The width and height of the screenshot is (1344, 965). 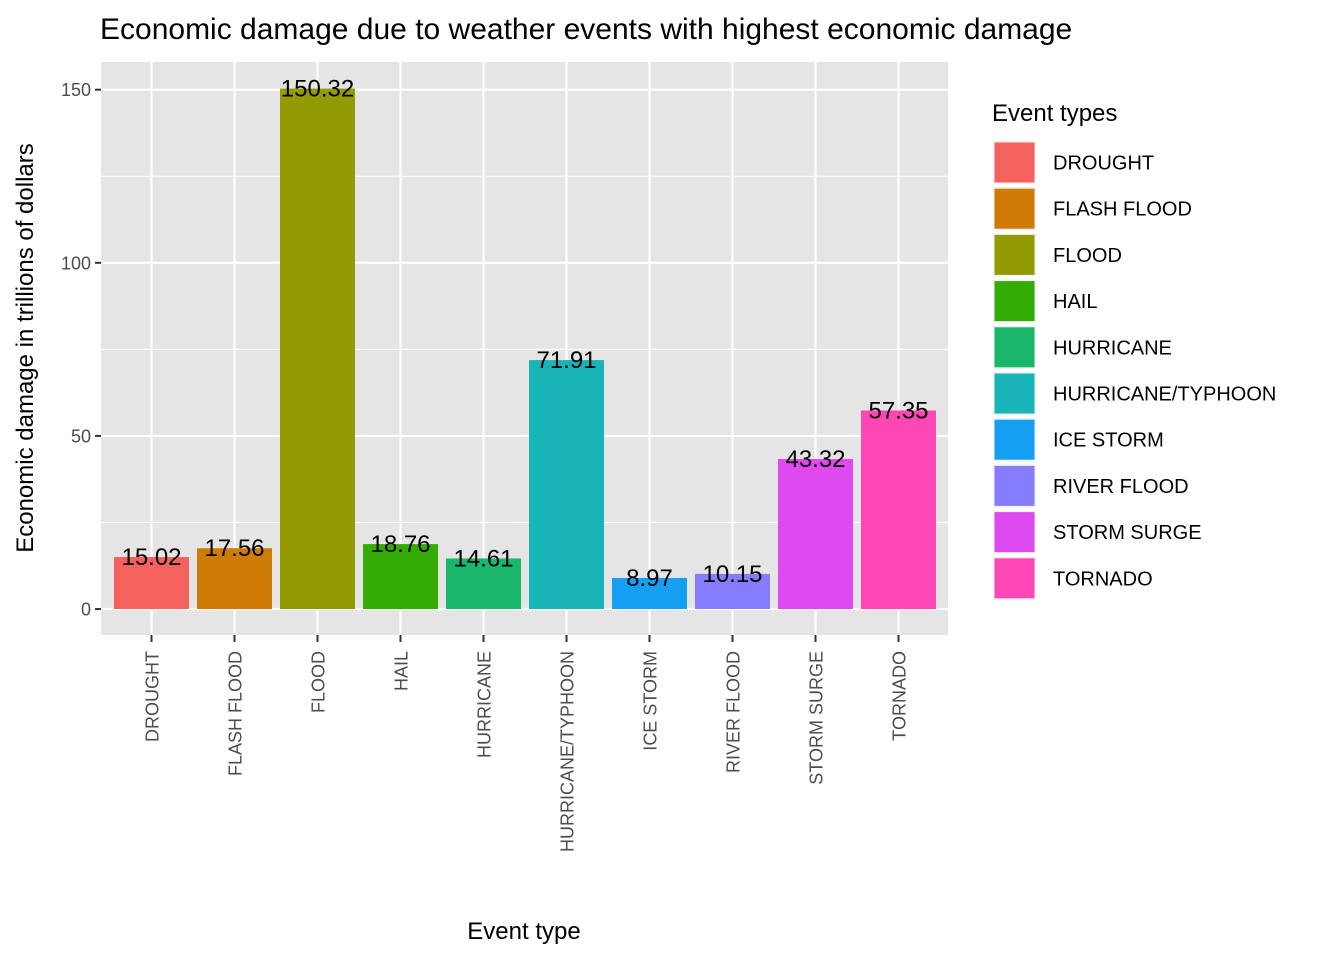 What do you see at coordinates (651, 701) in the screenshot?
I see `x-tick-label: ICE STORM` at bounding box center [651, 701].